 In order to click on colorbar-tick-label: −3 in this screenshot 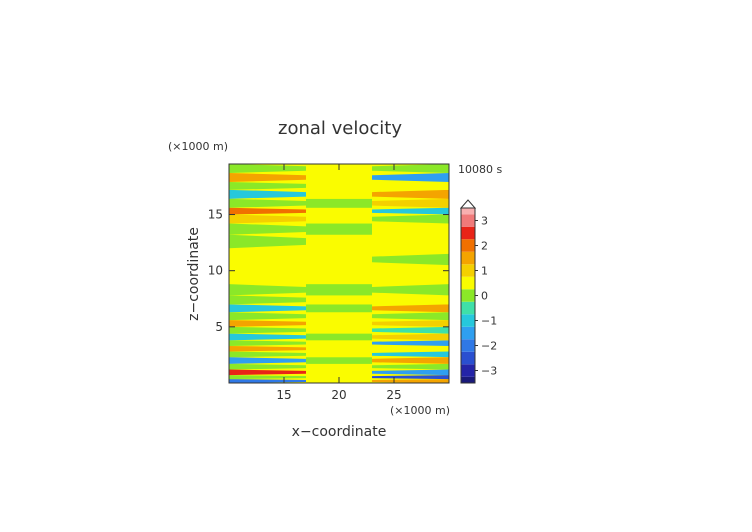, I will do `click(489, 371)`.